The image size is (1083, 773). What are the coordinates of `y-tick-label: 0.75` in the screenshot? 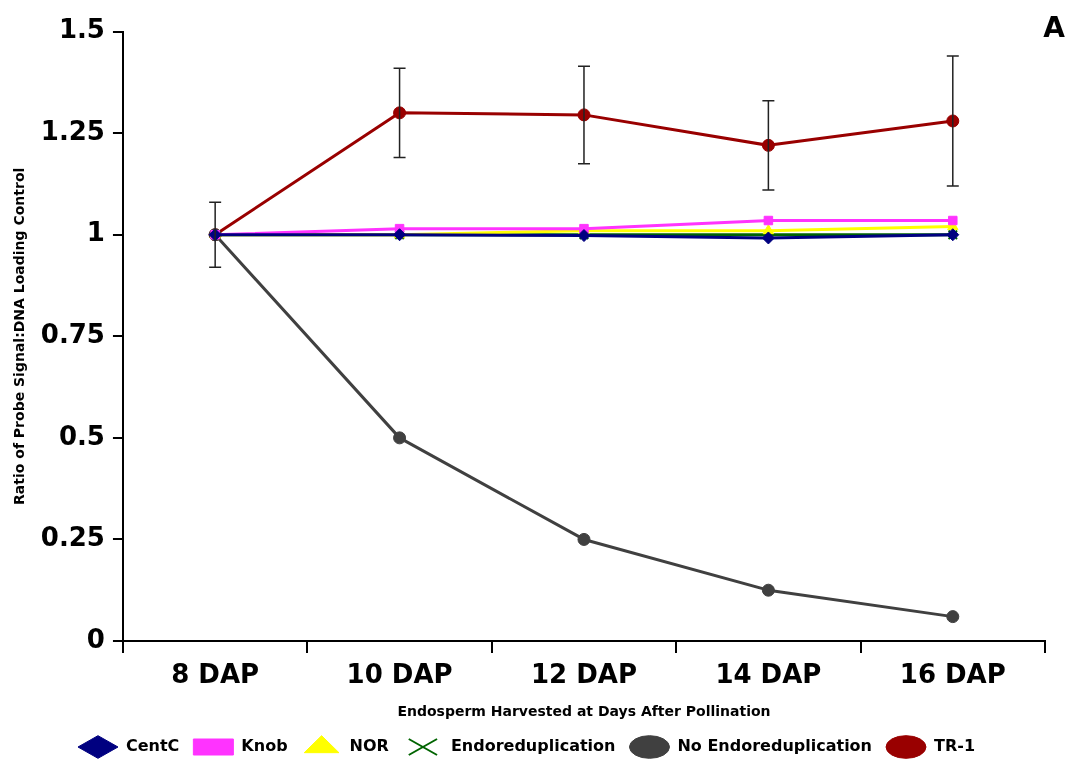 It's located at (72, 334).